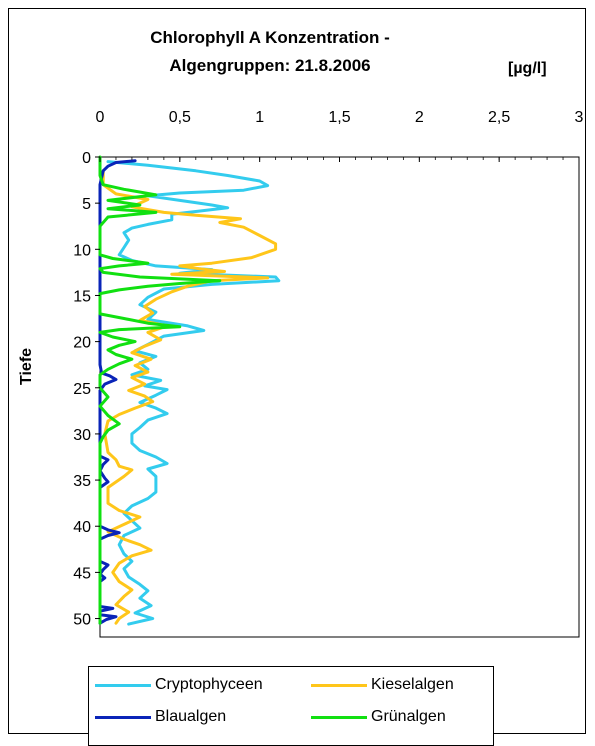 This screenshot has width=595, height=746. Describe the element at coordinates (82, 250) in the screenshot. I see `y-tick-label: 10` at that location.